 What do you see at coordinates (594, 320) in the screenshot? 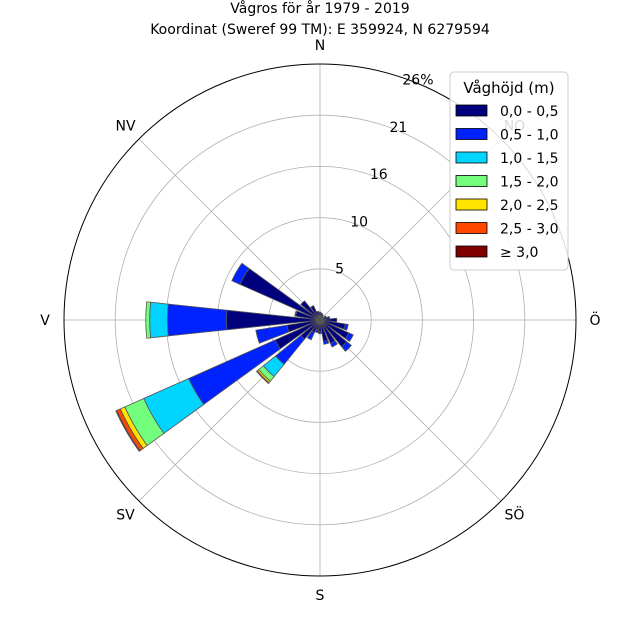
I see `direction-label-2: Ö` at bounding box center [594, 320].